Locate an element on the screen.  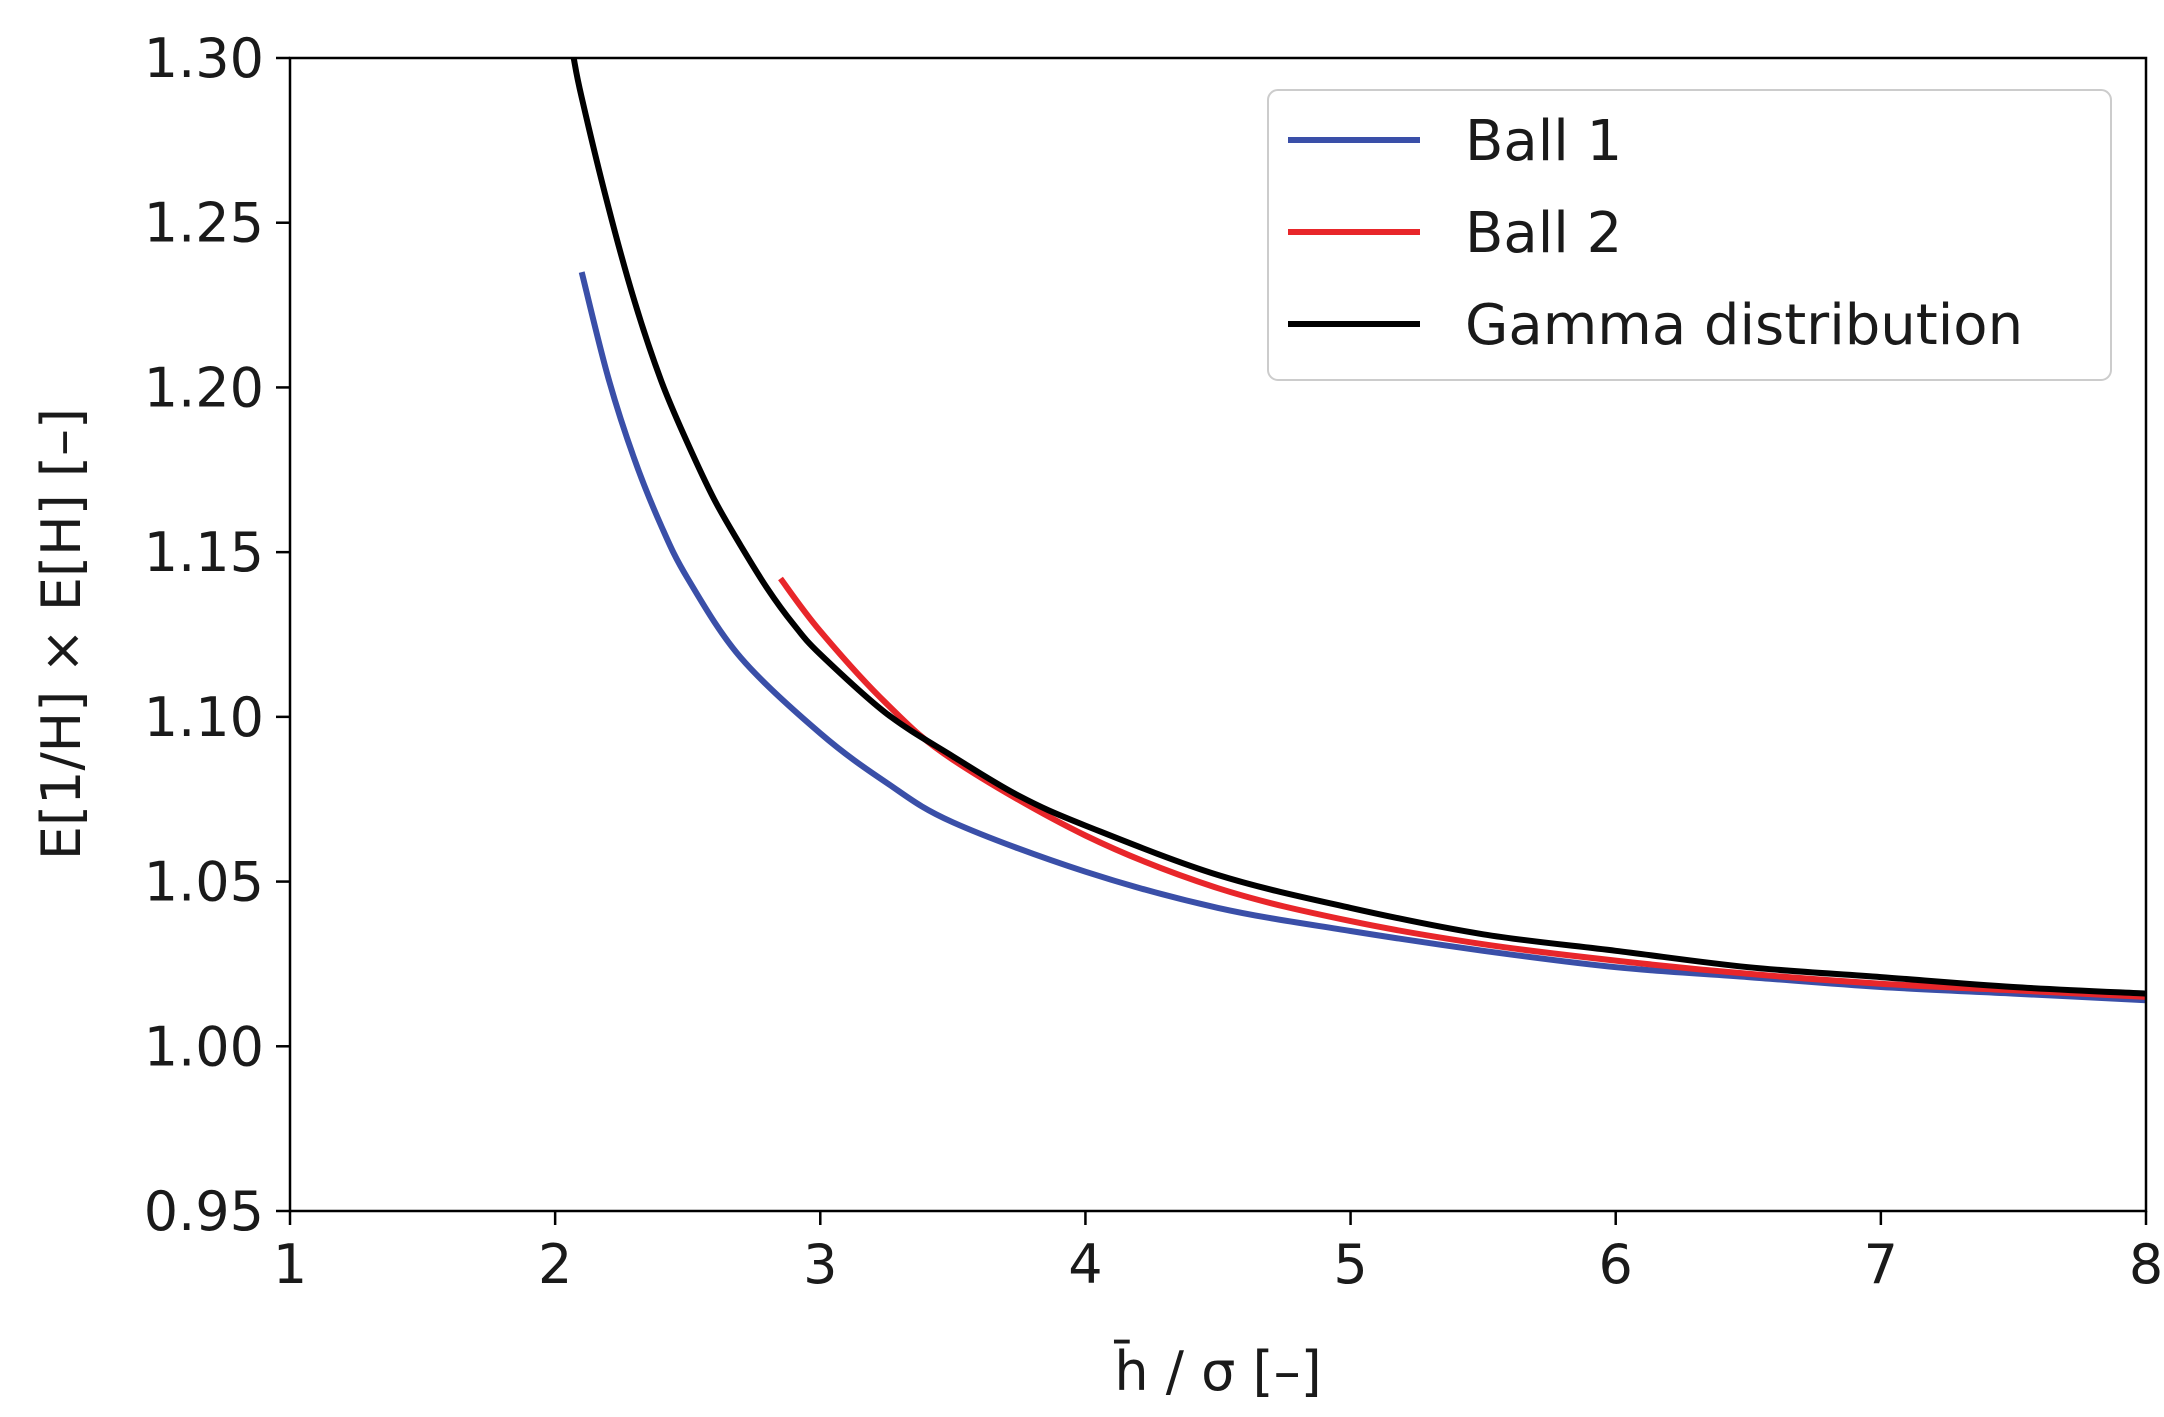
y-tick-label: 1.20 is located at coordinates (204, 387).